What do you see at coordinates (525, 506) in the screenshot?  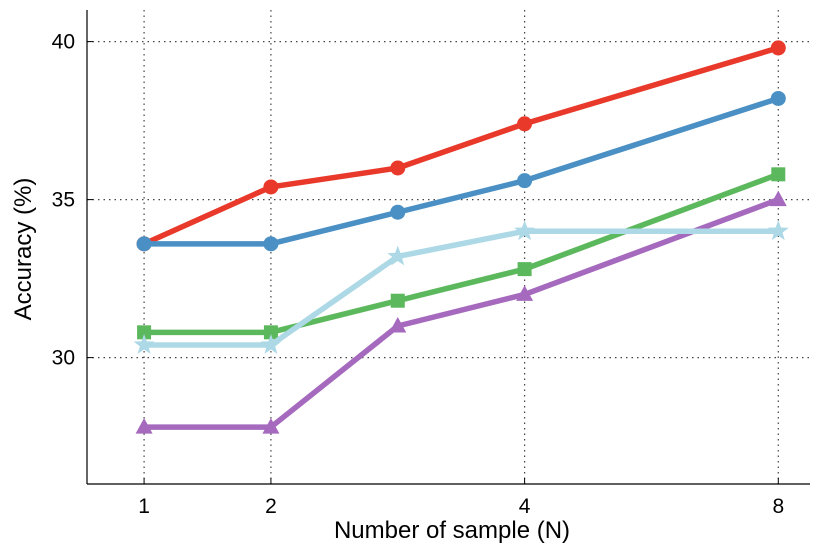 I see `x-tick-label: 4` at bounding box center [525, 506].